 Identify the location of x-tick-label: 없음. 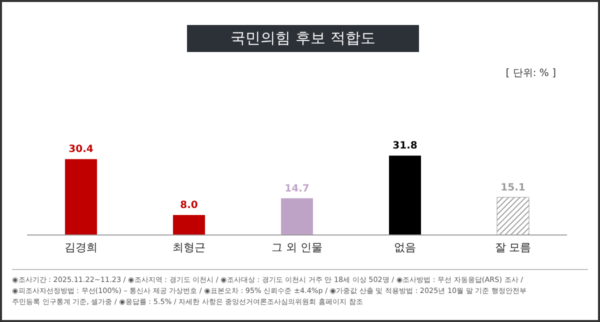
(405, 247).